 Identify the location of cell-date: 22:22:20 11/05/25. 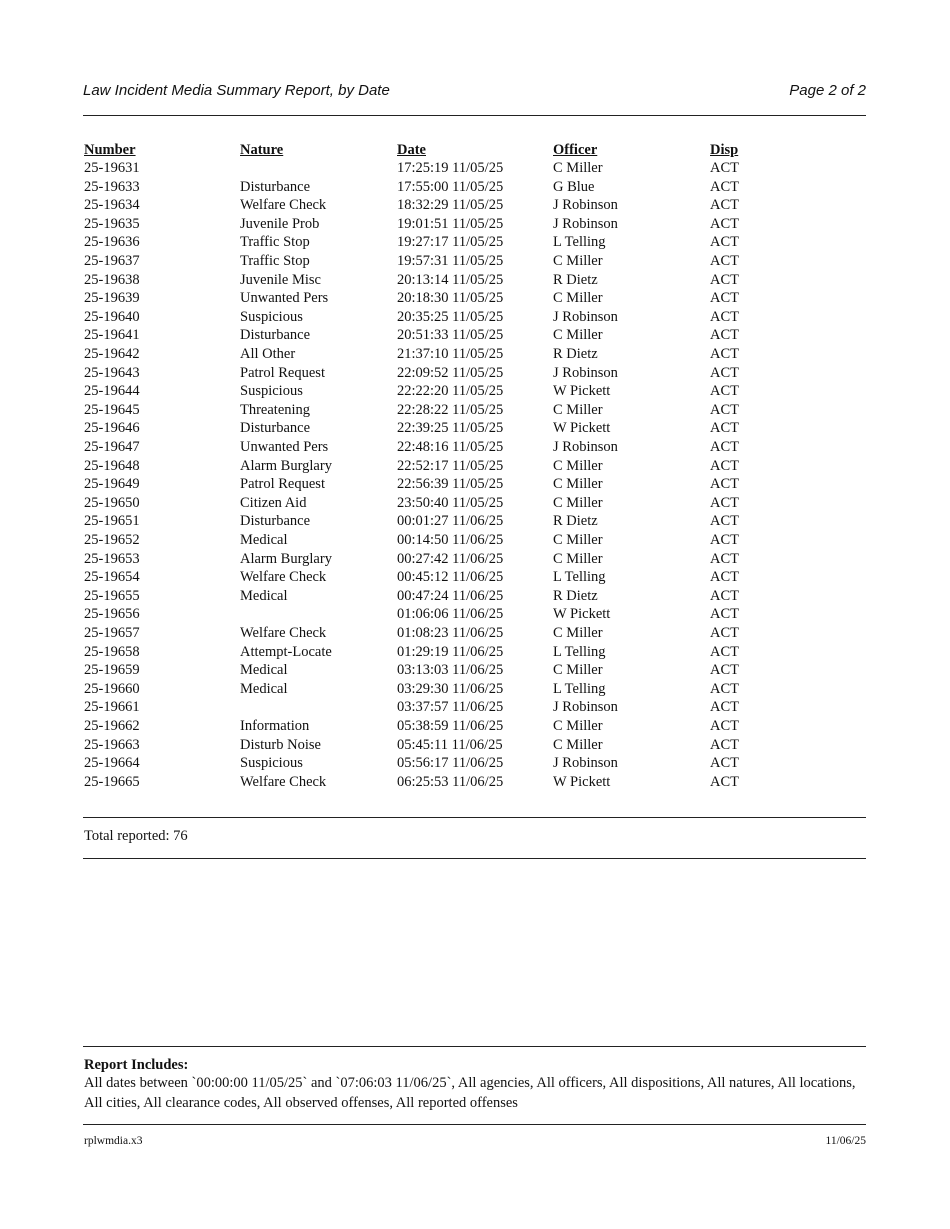
(450, 391).